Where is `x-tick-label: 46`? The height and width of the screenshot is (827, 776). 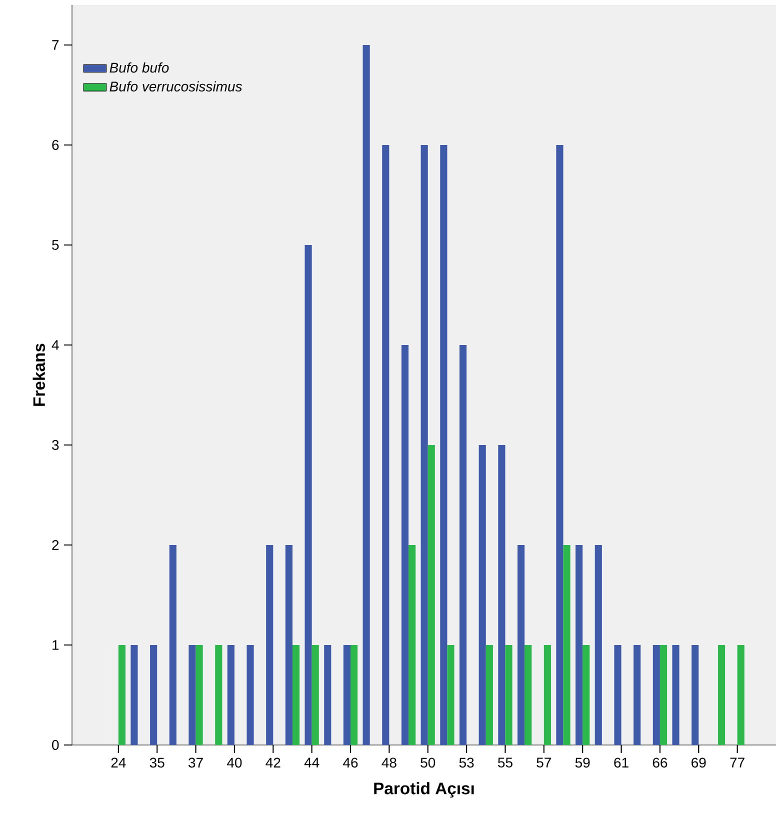 x-tick-label: 46 is located at coordinates (350, 763).